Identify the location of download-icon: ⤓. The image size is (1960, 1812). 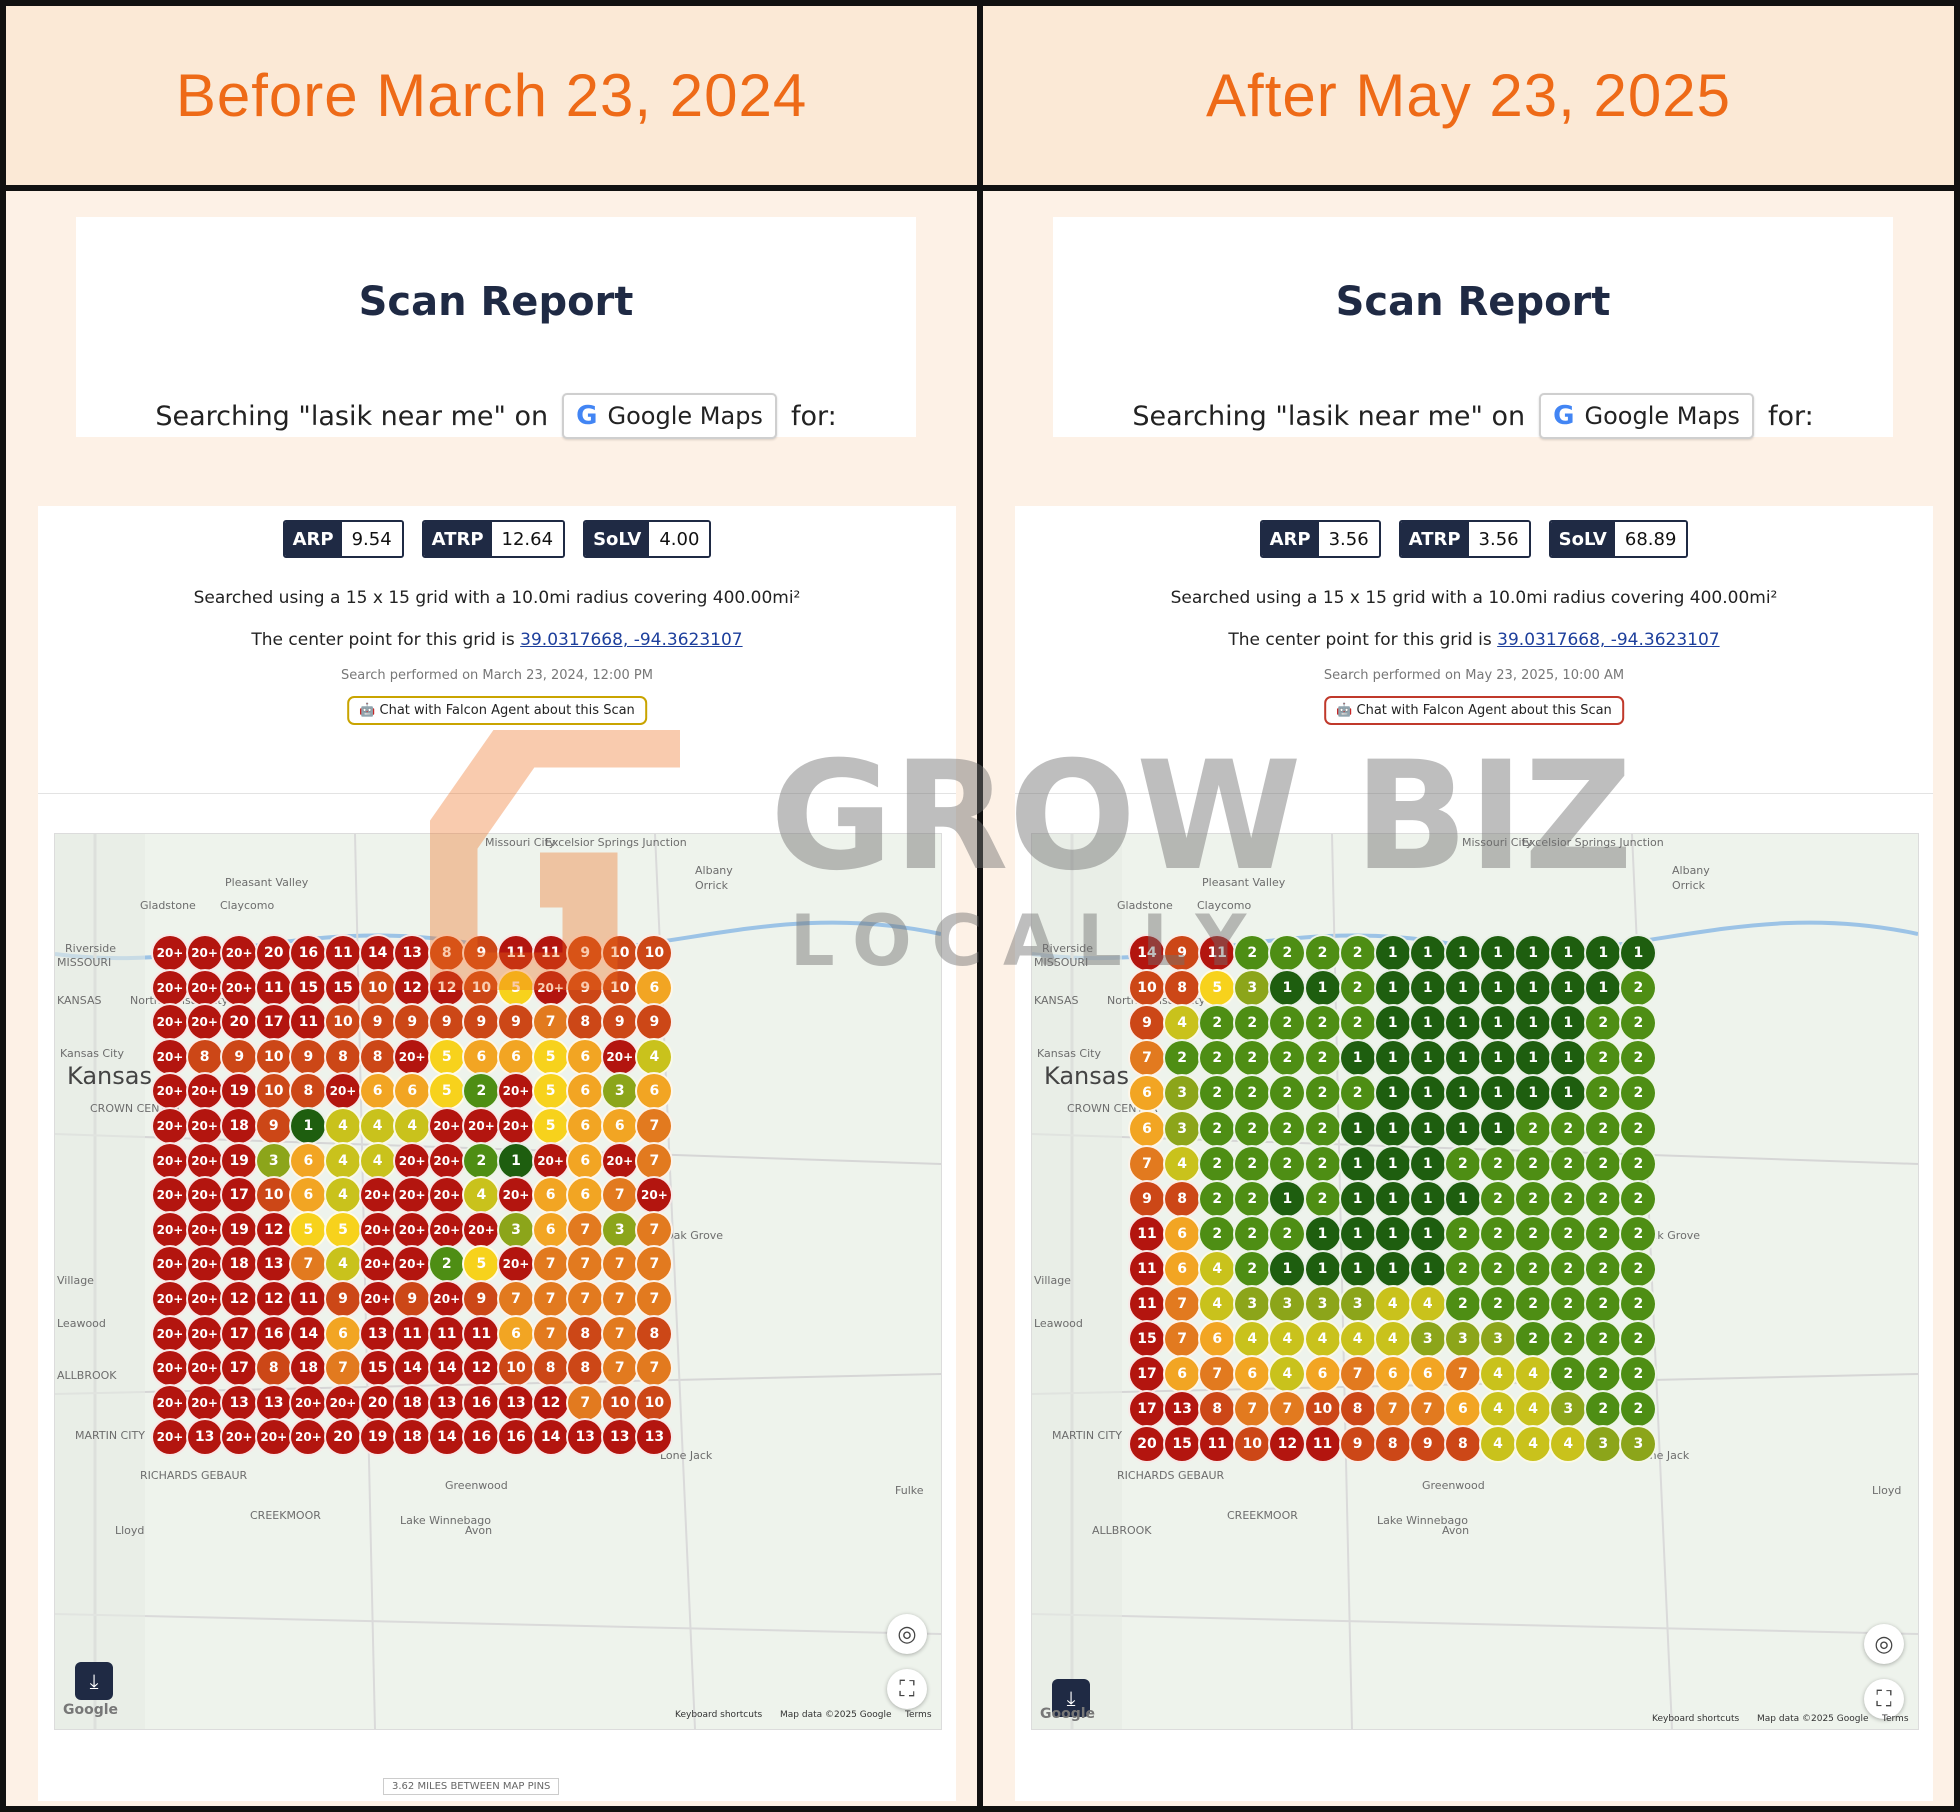
(1071, 1698).